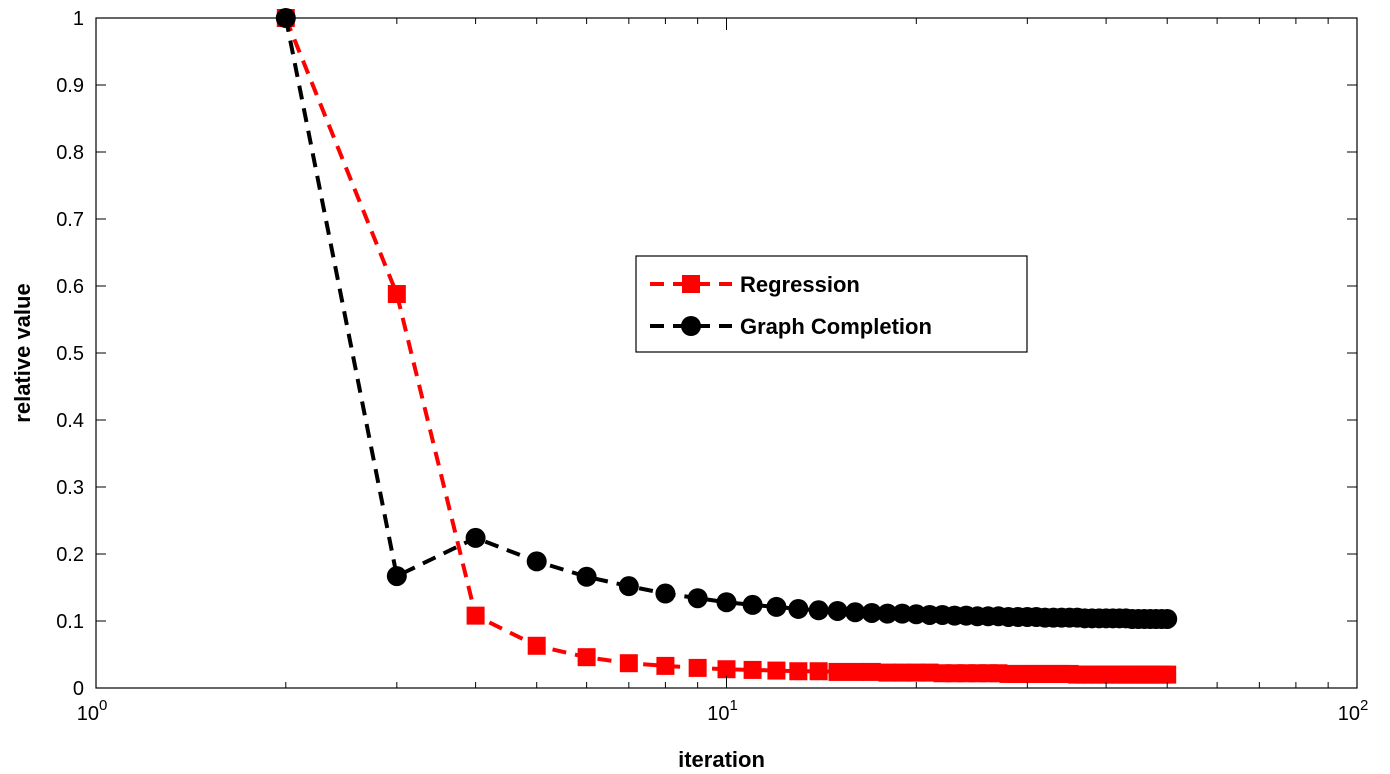 The height and width of the screenshot is (774, 1390). Describe the element at coordinates (831, 304) in the screenshot. I see `legend: Regression Graph Completion` at that location.